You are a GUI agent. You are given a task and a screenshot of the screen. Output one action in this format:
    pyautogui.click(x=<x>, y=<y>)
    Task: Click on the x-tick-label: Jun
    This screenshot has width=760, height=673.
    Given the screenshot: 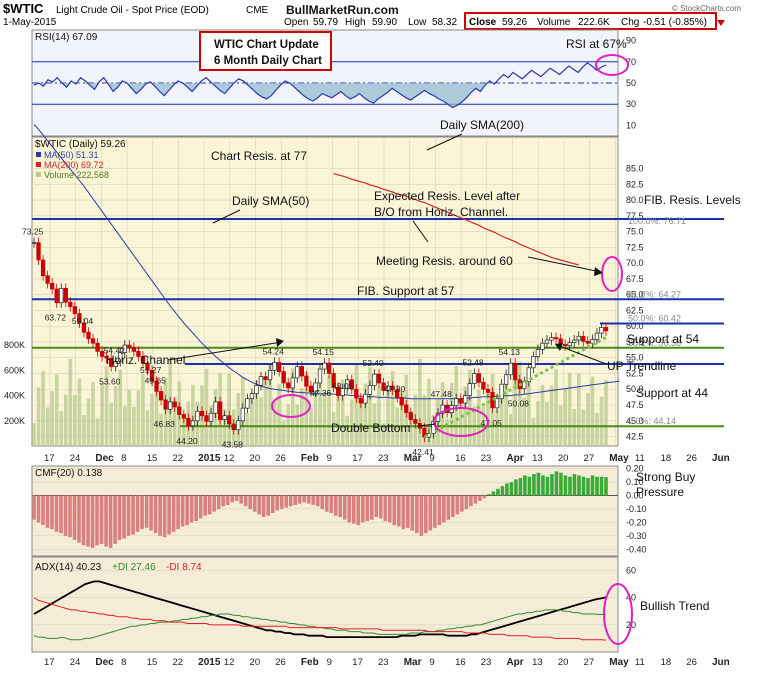 What is the action you would take?
    pyautogui.click(x=721, y=458)
    